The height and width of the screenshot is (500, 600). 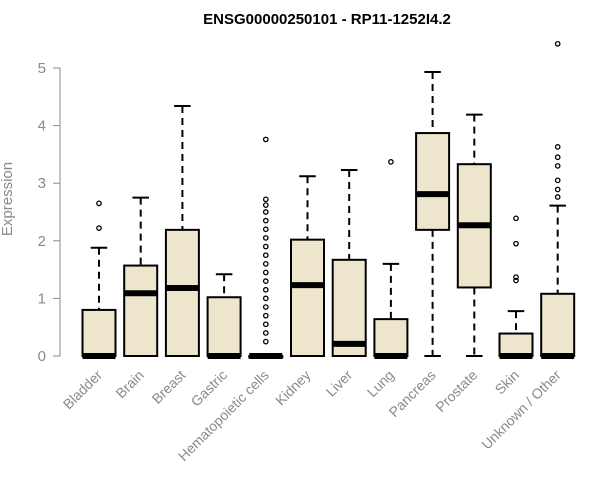 I want to click on y-axis-label: Expression, so click(x=8, y=199).